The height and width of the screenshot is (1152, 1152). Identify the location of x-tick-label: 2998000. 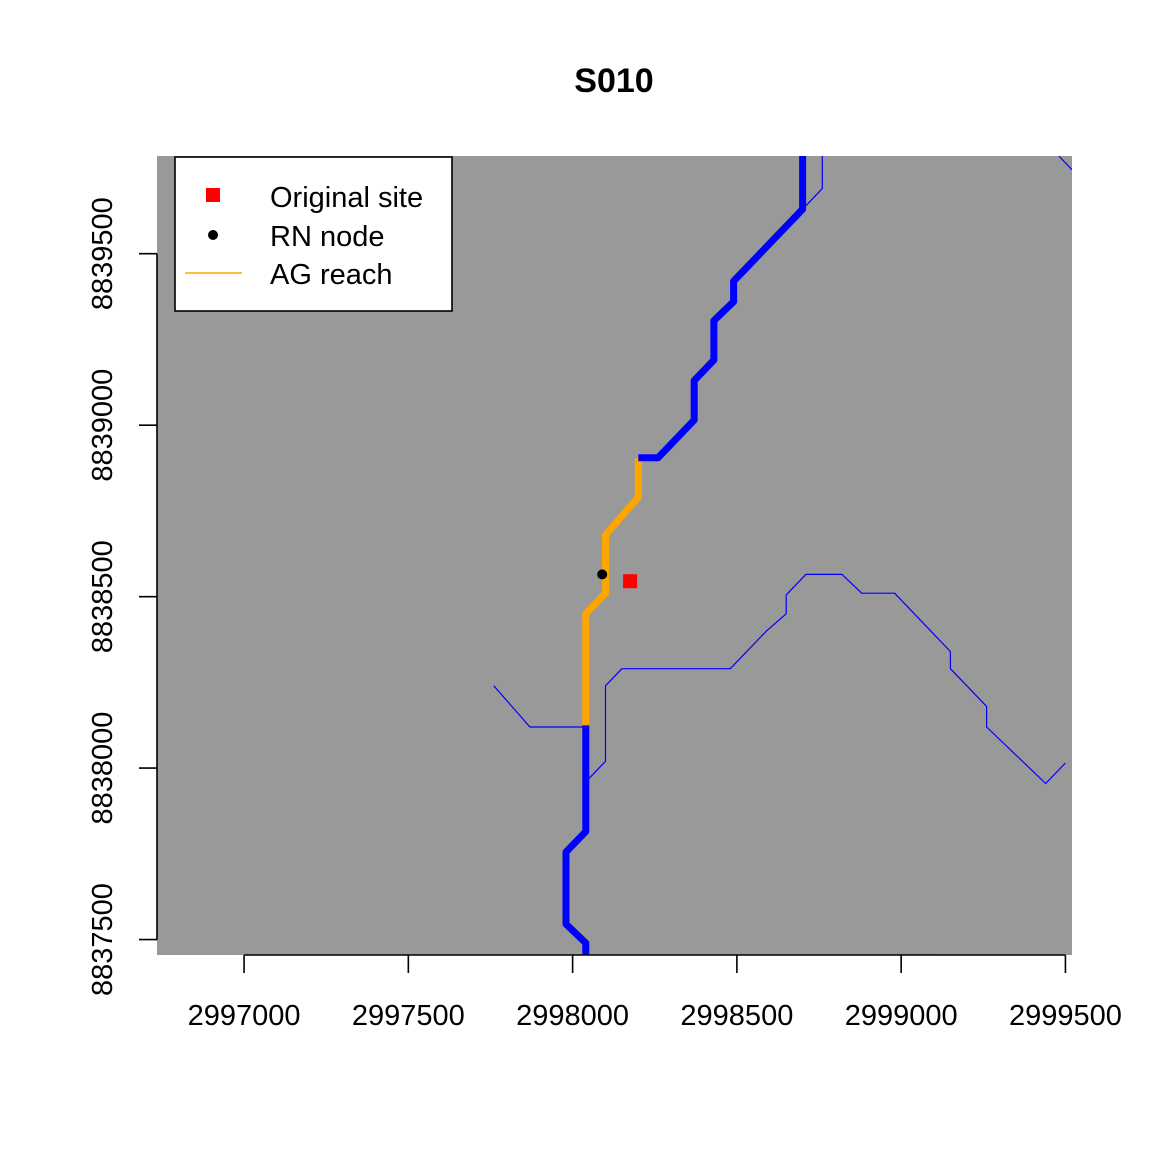
(572, 1016).